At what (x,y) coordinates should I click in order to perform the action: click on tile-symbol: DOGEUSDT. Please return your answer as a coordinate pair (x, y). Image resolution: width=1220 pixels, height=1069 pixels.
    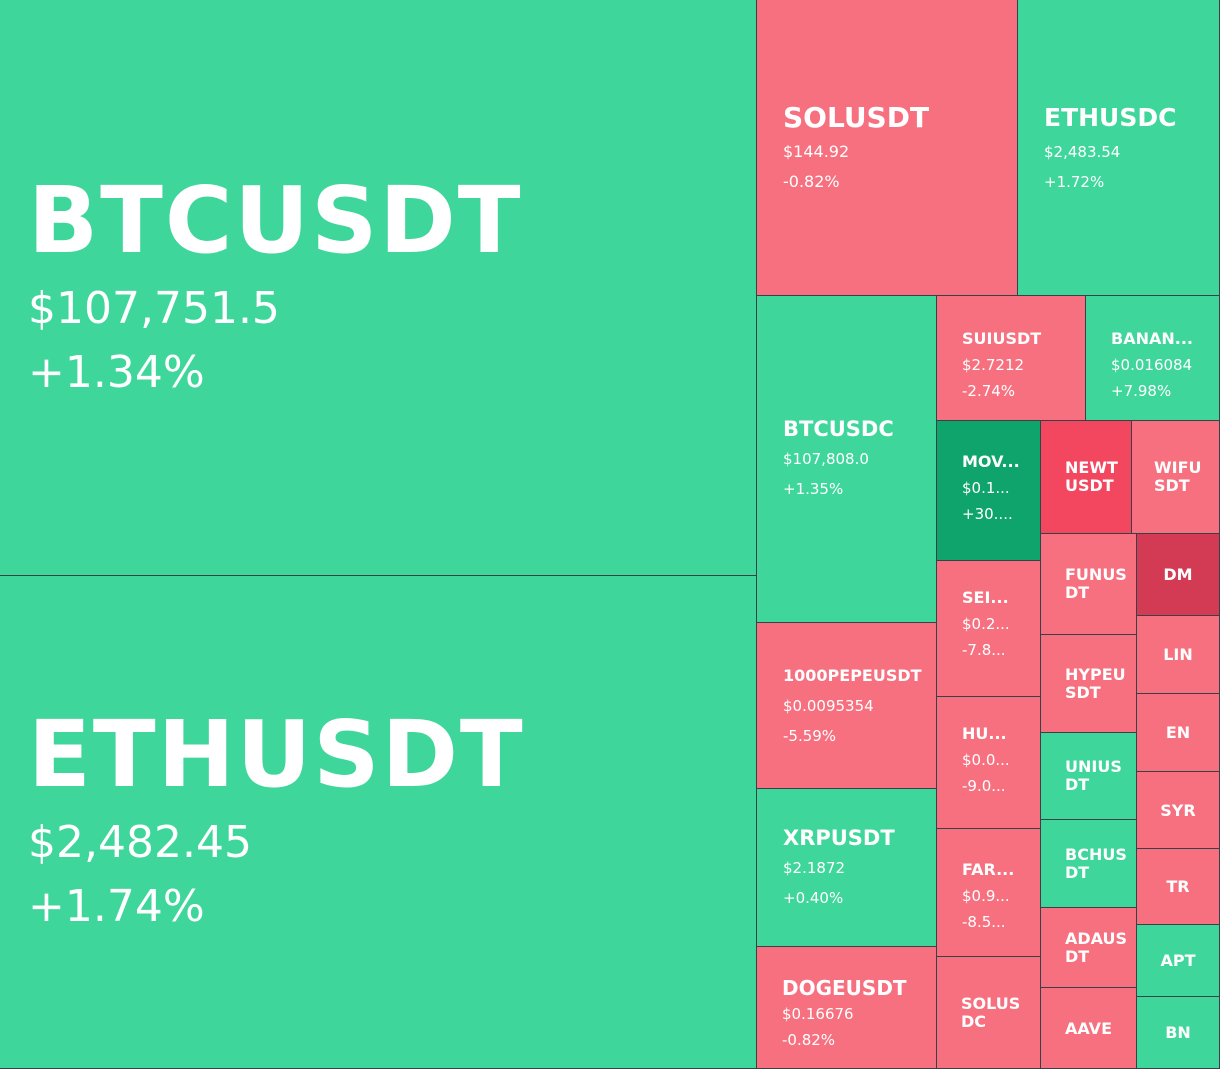
    Looking at the image, I should click on (844, 988).